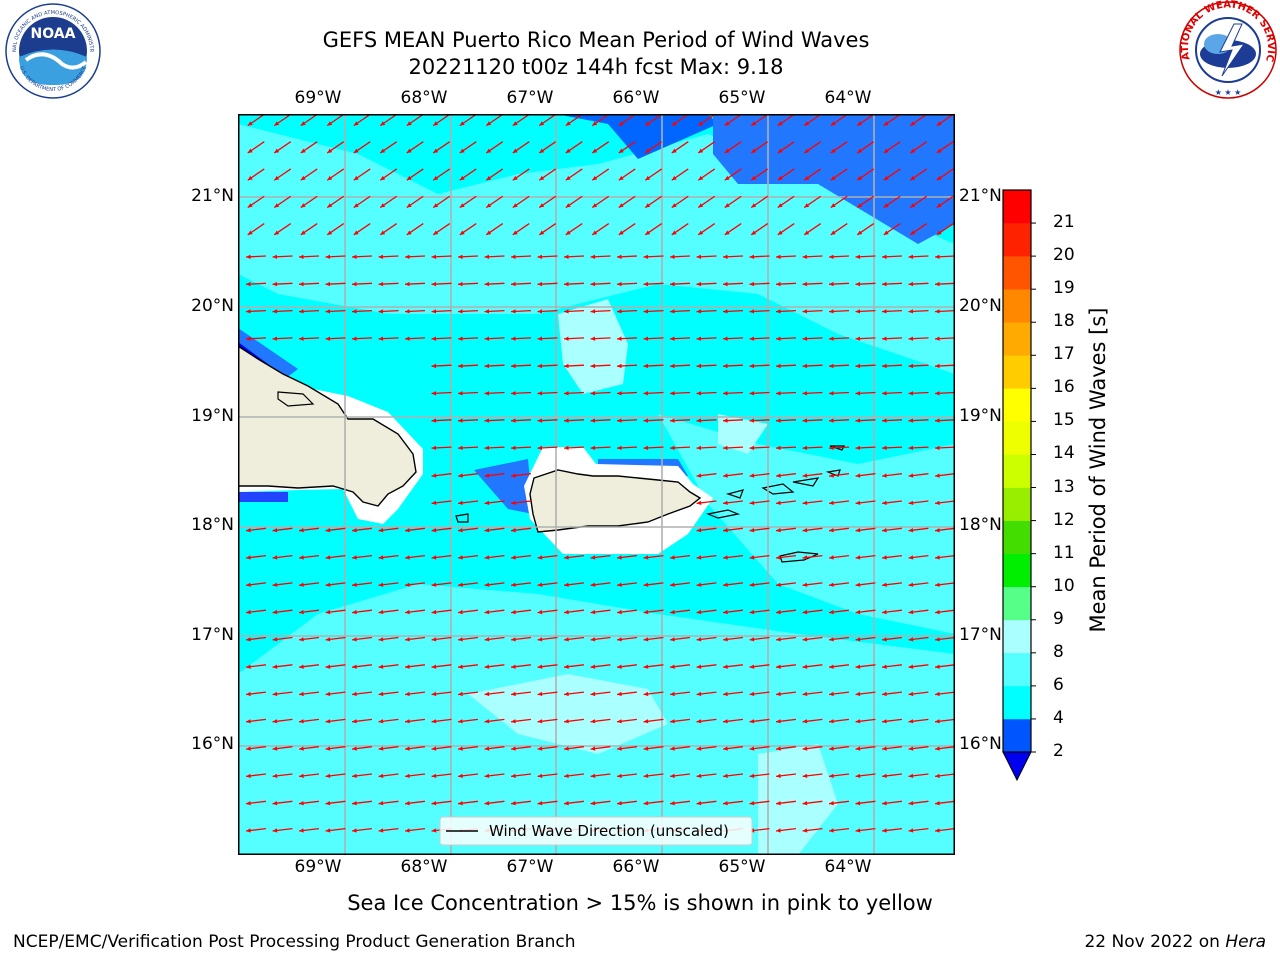 The width and height of the screenshot is (1280, 960). What do you see at coordinates (212, 635) in the screenshot?
I see `lat-label-left: 17°N` at bounding box center [212, 635].